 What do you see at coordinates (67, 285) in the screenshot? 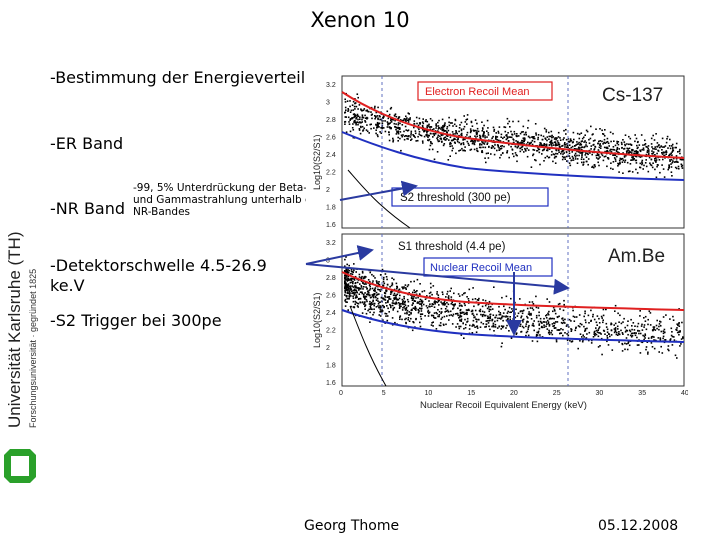
I see `bullet-threshold-unit: ke.V` at bounding box center [67, 285].